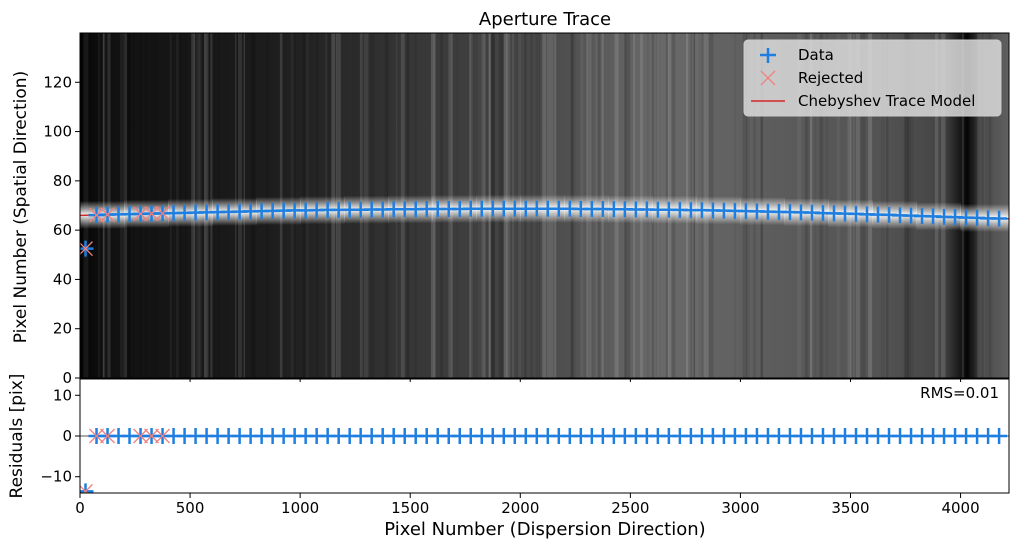 The image size is (1019, 553). What do you see at coordinates (60, 436) in the screenshot?
I see `bottom-y-axis: −10 0 10` at bounding box center [60, 436].